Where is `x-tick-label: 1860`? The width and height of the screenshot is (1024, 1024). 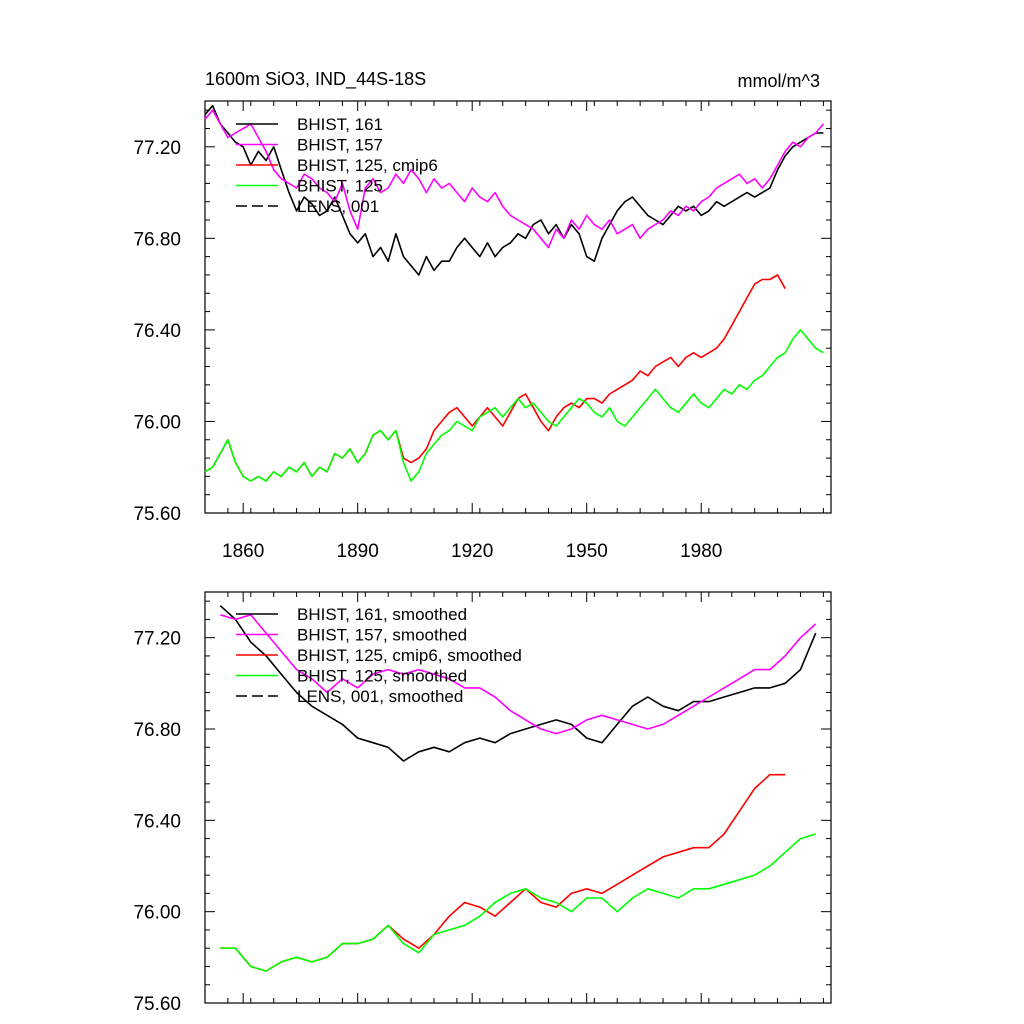 x-tick-label: 1860 is located at coordinates (243, 551).